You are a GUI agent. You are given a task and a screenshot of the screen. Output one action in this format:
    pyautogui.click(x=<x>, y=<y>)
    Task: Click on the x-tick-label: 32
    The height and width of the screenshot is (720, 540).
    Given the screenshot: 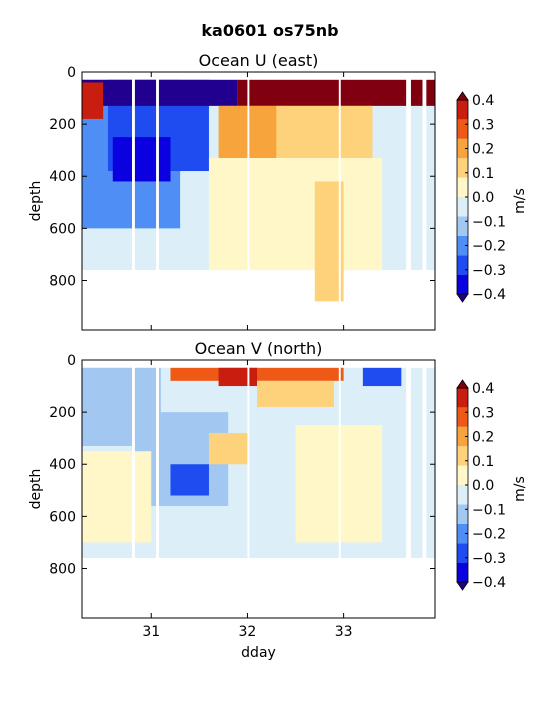 What is the action you would take?
    pyautogui.click(x=248, y=632)
    